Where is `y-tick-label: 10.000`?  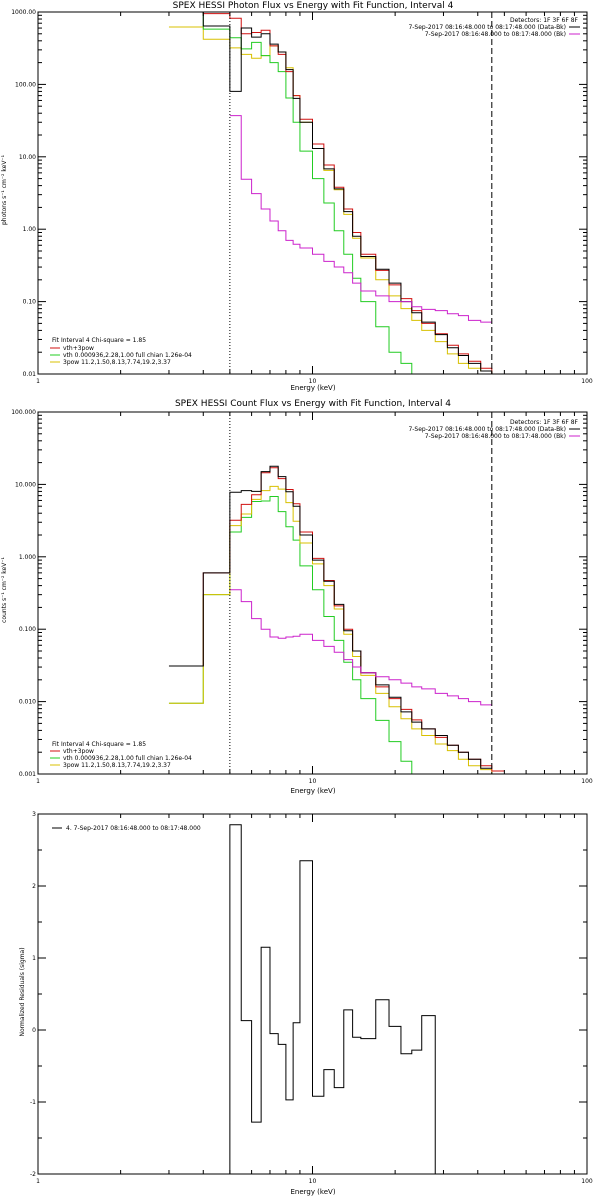
y-tick-label: 10.000 is located at coordinates (25, 484).